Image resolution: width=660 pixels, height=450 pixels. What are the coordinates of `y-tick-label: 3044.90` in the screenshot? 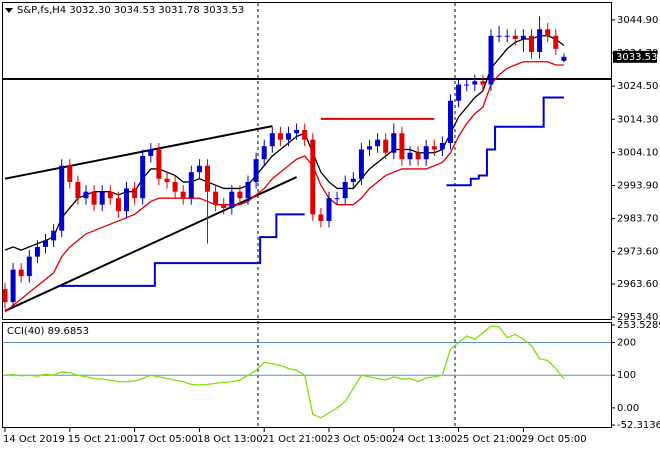 It's located at (637, 20).